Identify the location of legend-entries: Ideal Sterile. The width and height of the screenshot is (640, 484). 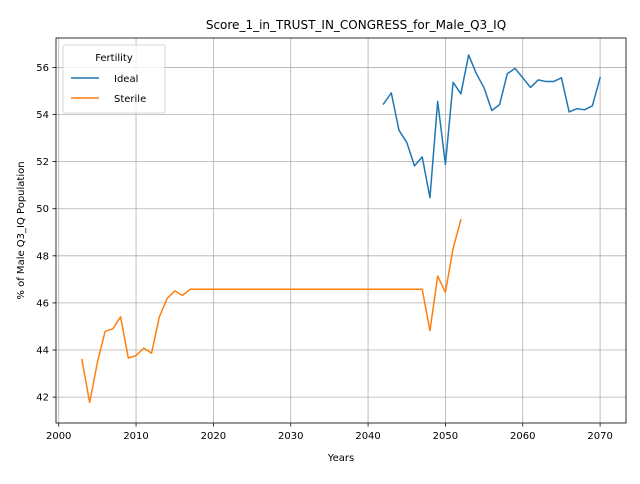
(108, 89).